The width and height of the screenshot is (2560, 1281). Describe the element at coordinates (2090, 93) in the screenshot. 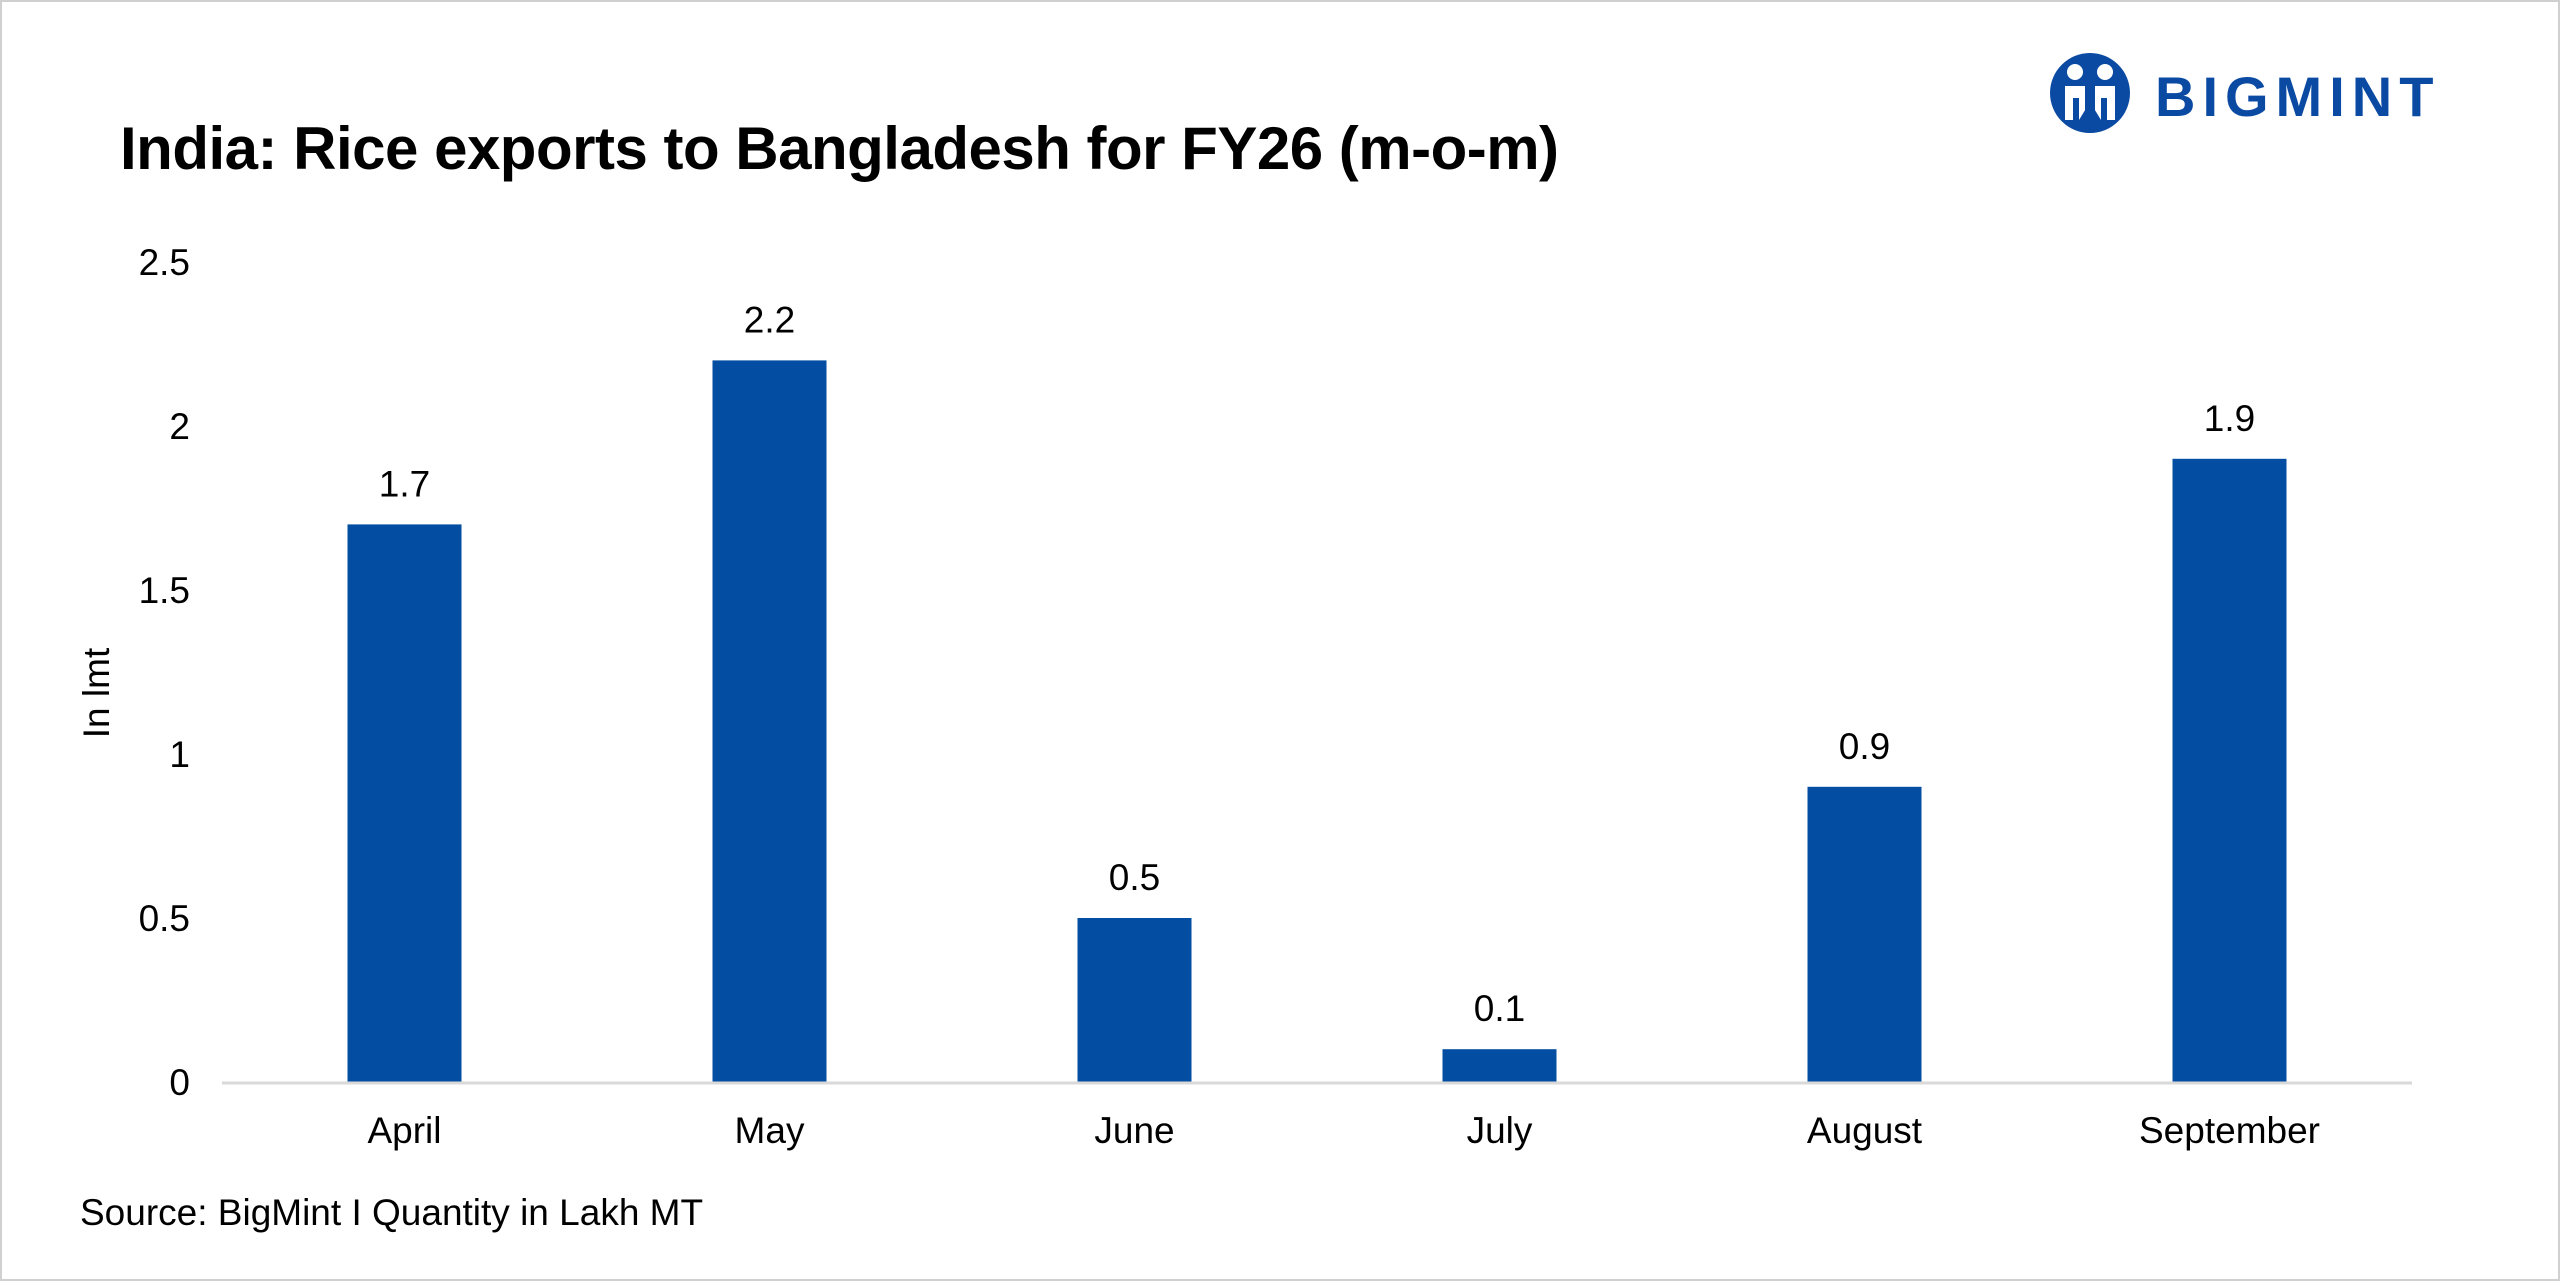

I see `bigmint-logo-icon` at that location.